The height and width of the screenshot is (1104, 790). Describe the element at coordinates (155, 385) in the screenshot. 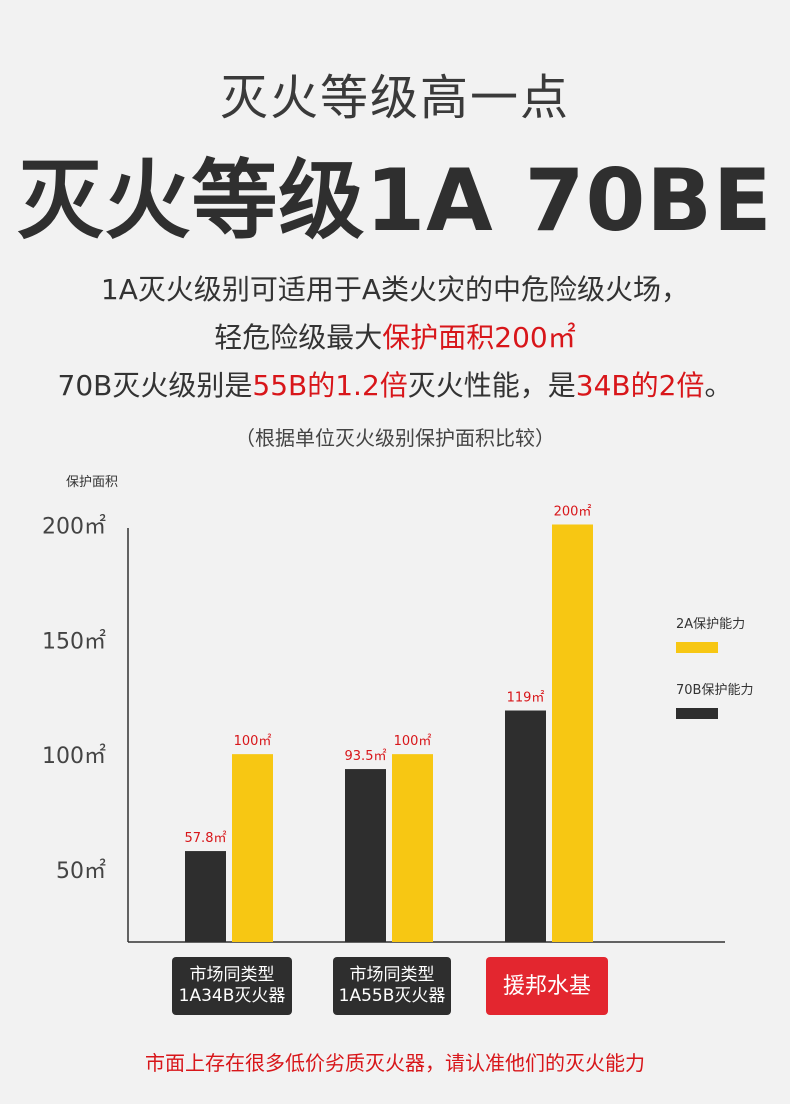

I see `description-line-3-part-1: 70B灭火级别是` at that location.